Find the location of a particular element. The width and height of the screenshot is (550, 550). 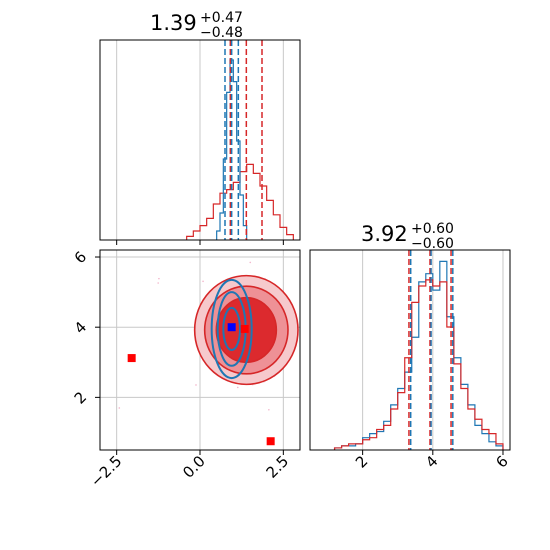

y-tick-label: 4 is located at coordinates (80, 327).